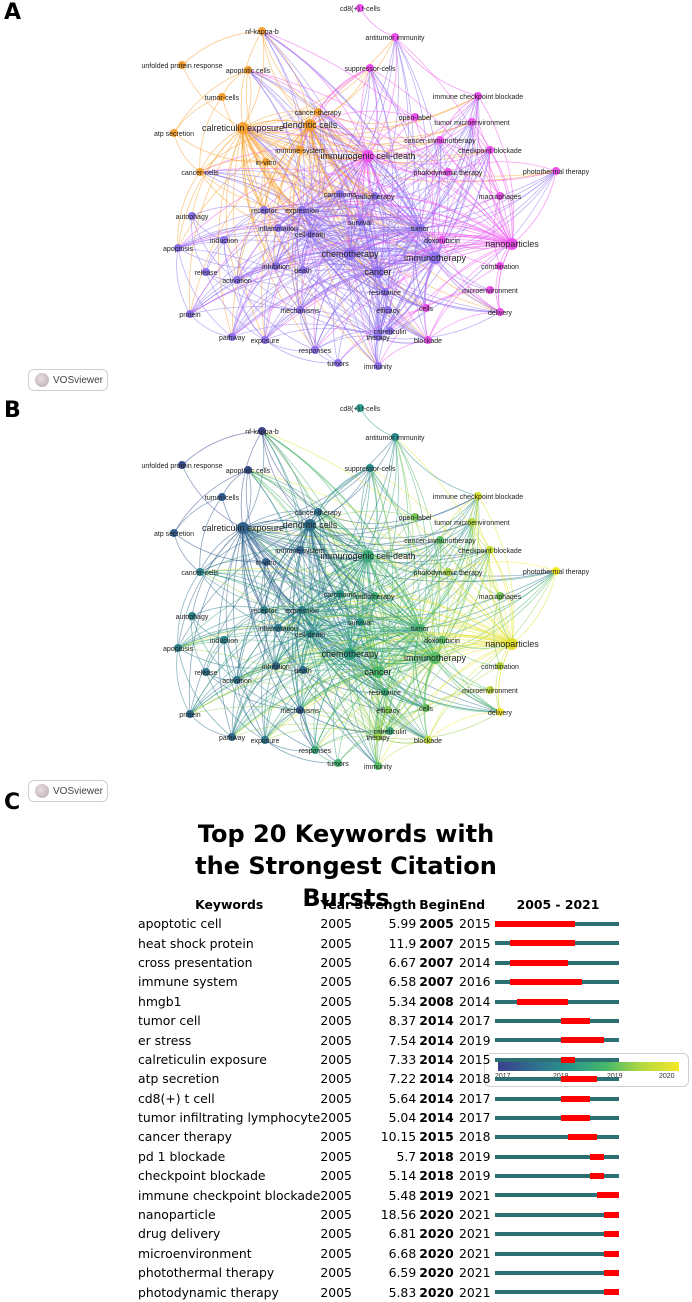 This screenshot has height=1302, width=692. Describe the element at coordinates (435, 258) in the screenshot. I see `network-node-label: immunotherapy` at that location.